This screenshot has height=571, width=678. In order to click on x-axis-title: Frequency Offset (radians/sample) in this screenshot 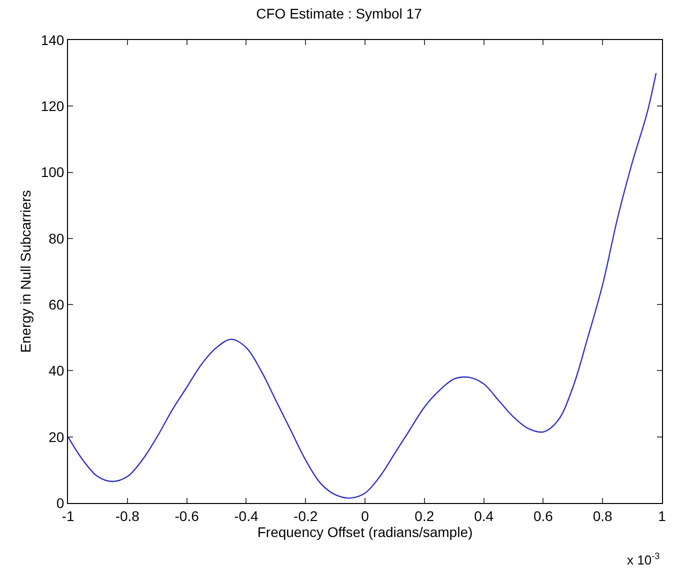, I will do `click(365, 532)`.